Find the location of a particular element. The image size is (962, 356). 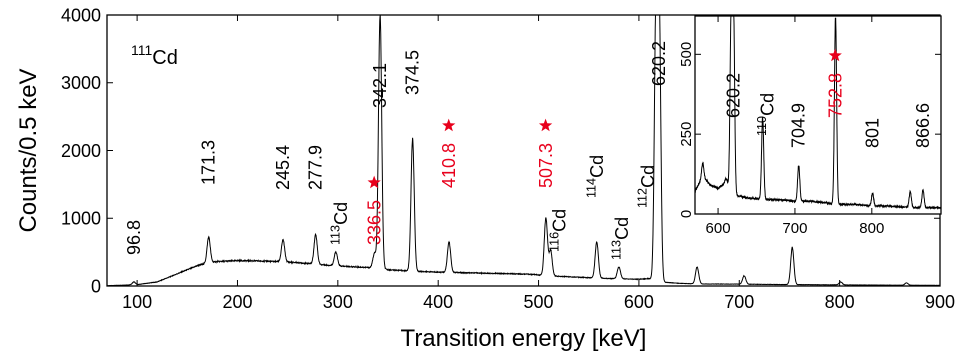

peak-energy-label: 507.3 is located at coordinates (546, 165).